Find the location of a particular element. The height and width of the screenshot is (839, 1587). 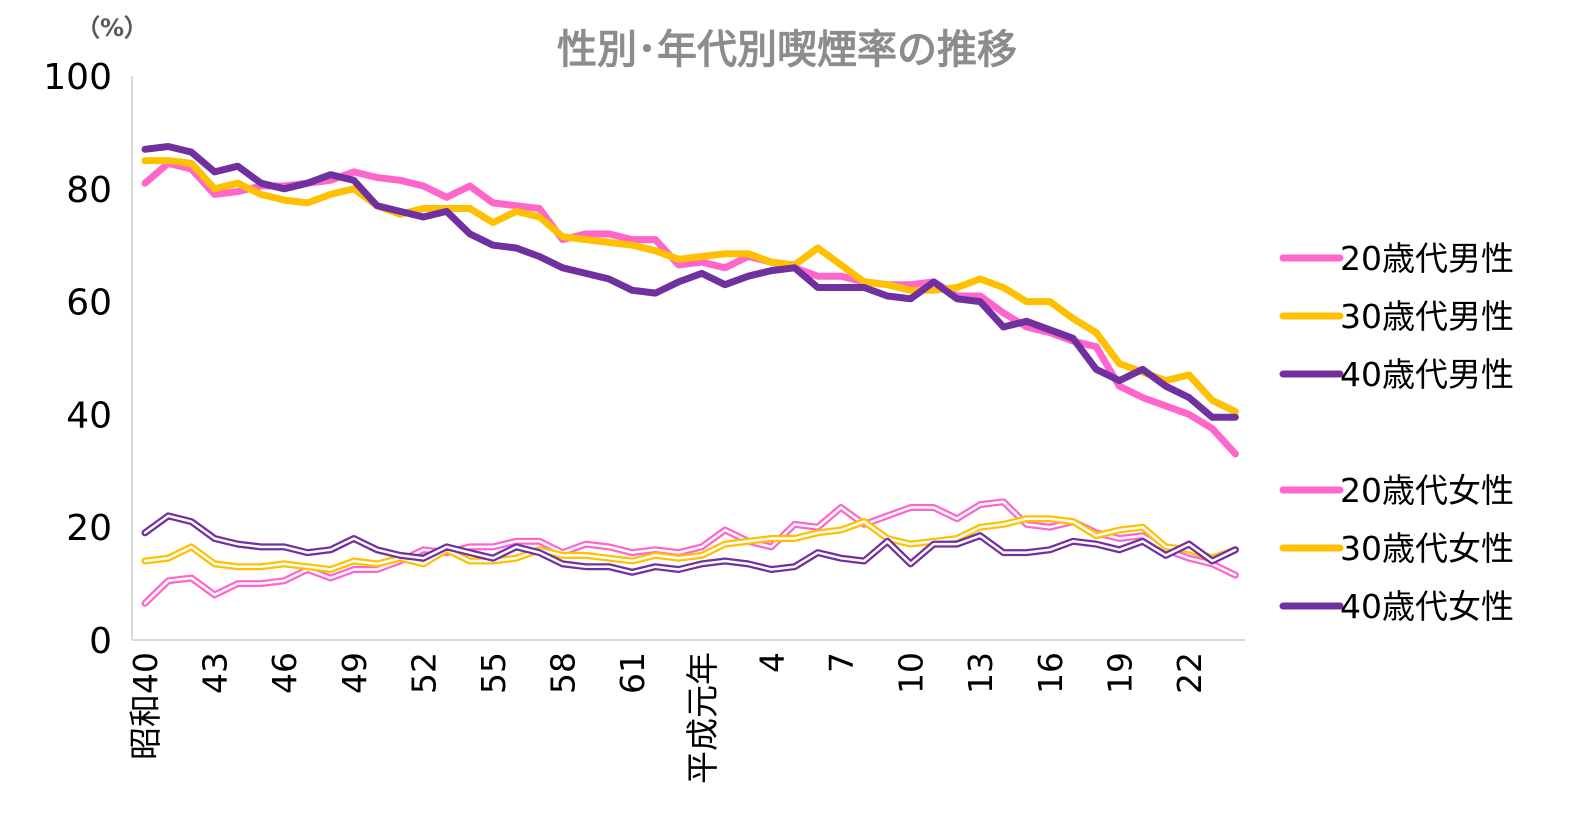

legend-label: 20歳代女性 is located at coordinates (1427, 490).